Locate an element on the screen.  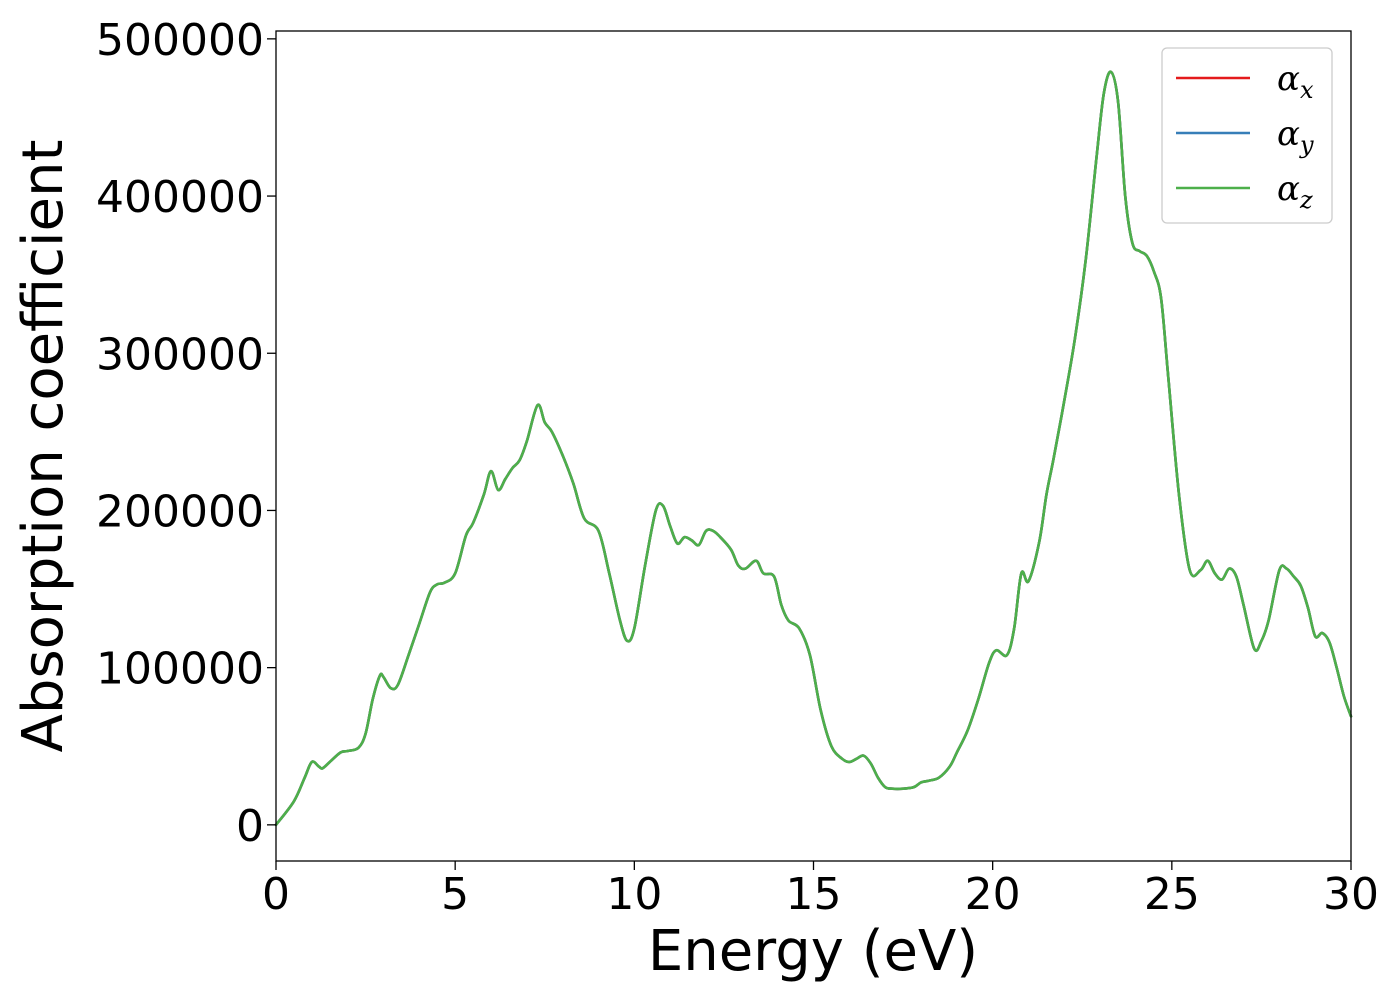
y-axis-title: Absorption coefficient is located at coordinates (43, 446).